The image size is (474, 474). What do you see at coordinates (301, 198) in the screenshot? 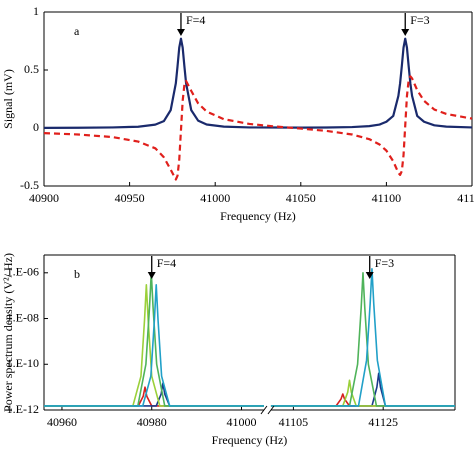
I see `x-tick-label: 41050` at bounding box center [301, 198].